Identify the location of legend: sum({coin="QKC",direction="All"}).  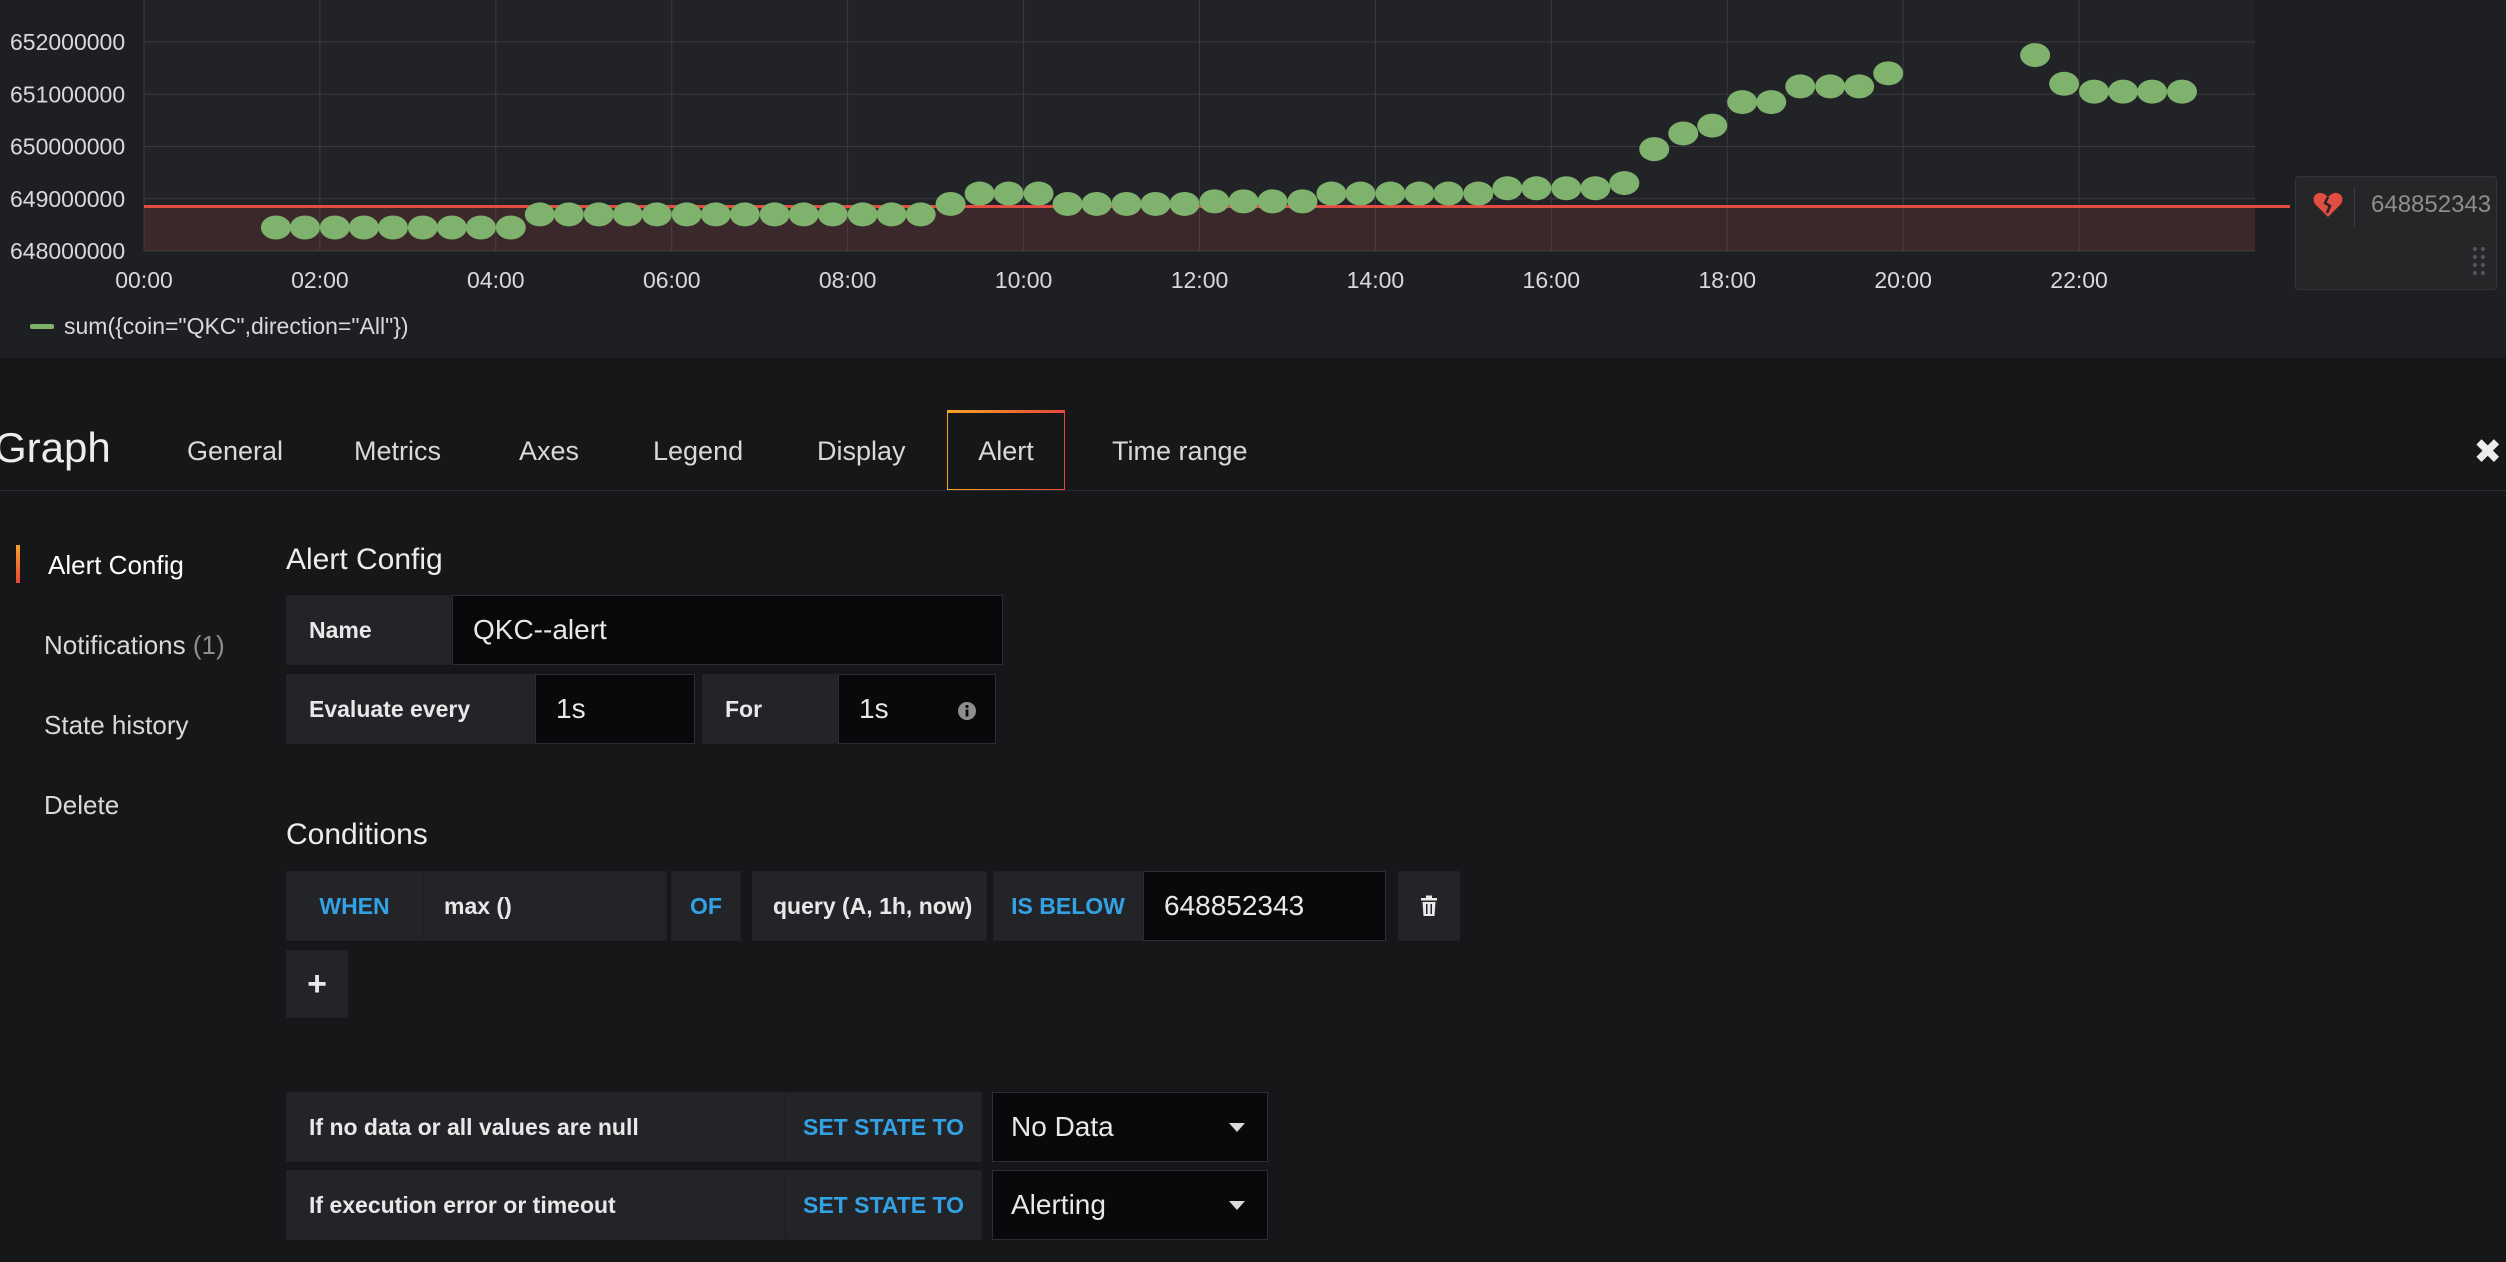
(219, 326).